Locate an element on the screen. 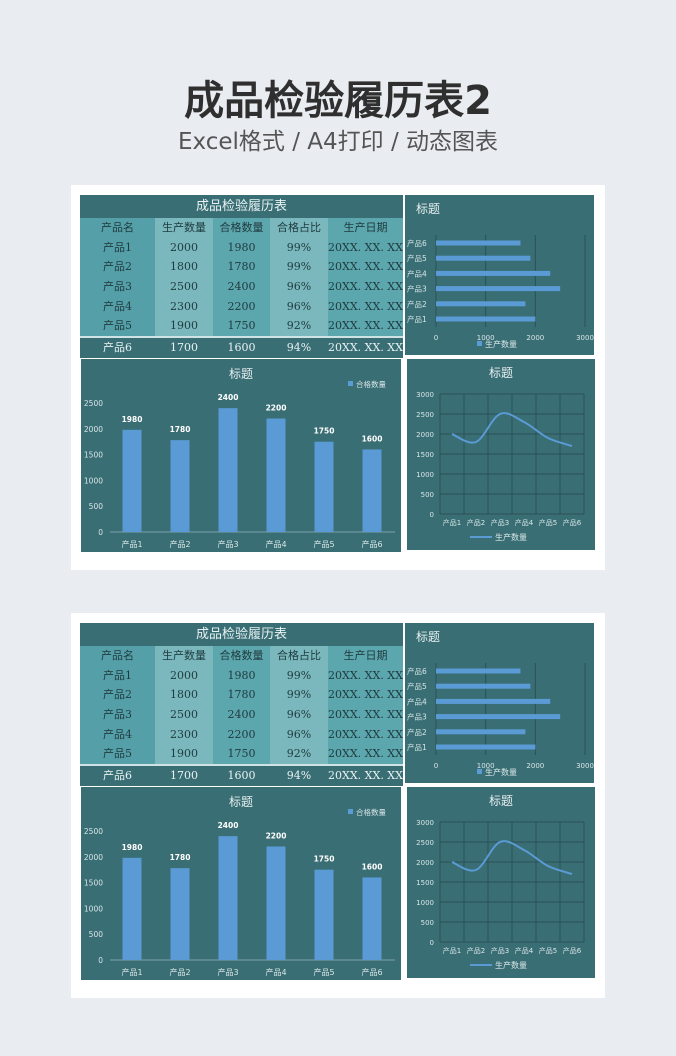 The image size is (676, 1056). page-subtitle: Excel格式 / A4打印 / 动态图表 is located at coordinates (338, 142).